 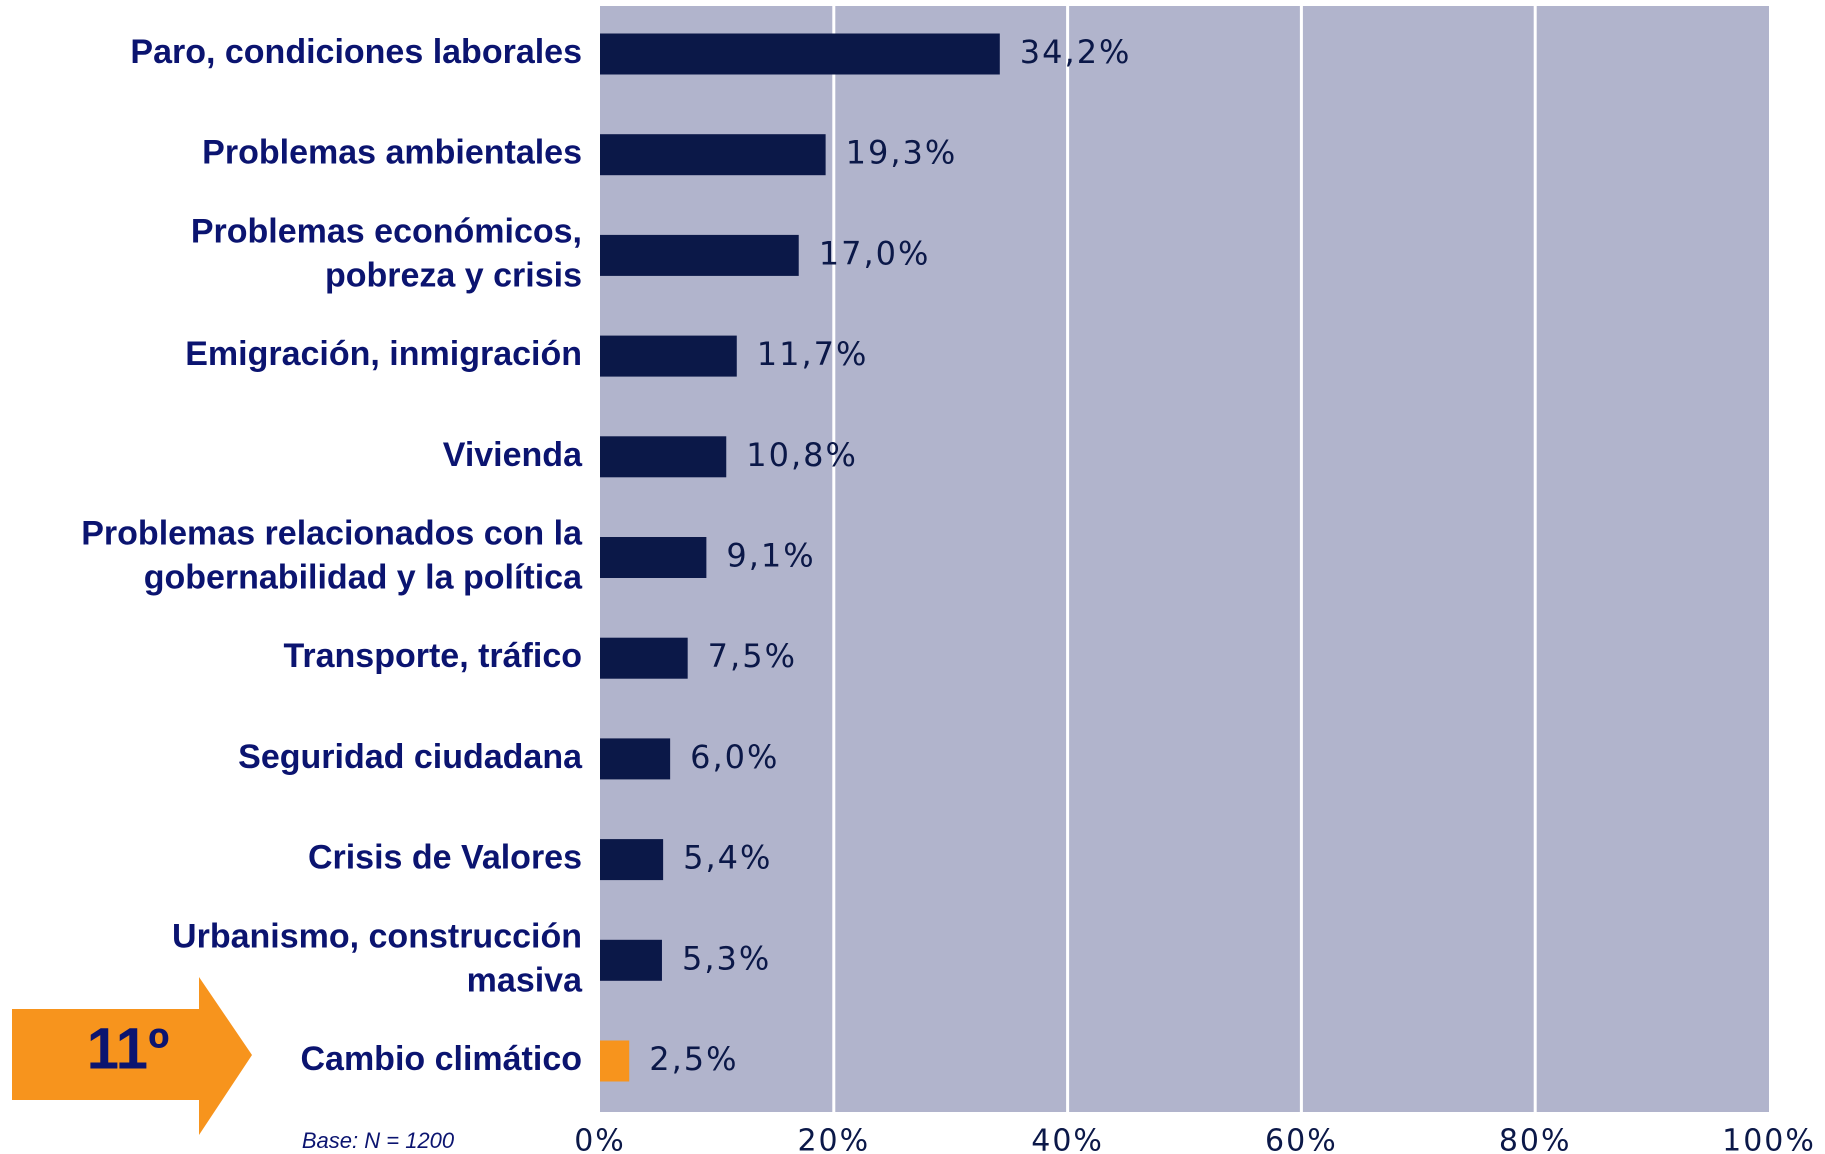 I want to click on category-label: Paro, condiciones laborales, so click(x=356, y=52).